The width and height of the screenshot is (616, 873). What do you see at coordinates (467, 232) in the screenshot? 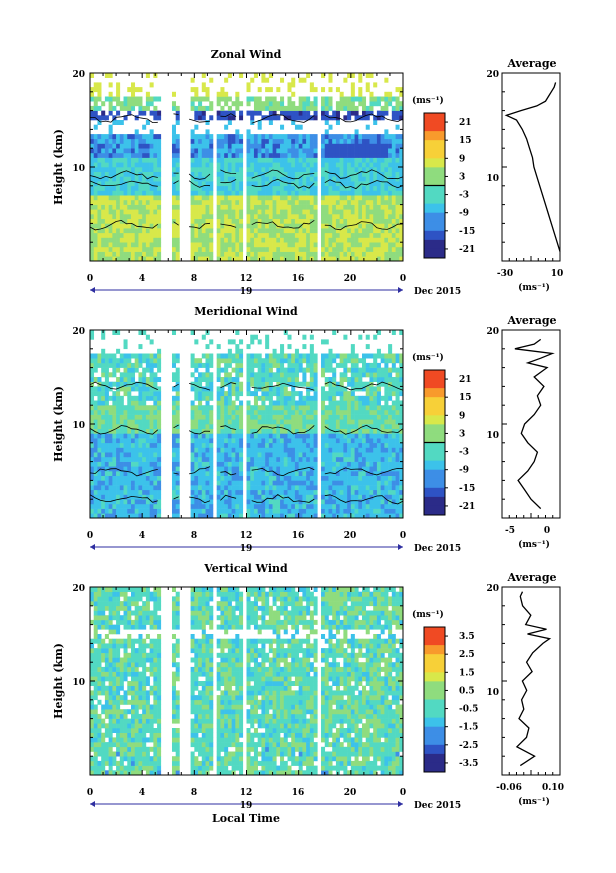
I see `zonal-cbar-tick: -15` at bounding box center [467, 232].